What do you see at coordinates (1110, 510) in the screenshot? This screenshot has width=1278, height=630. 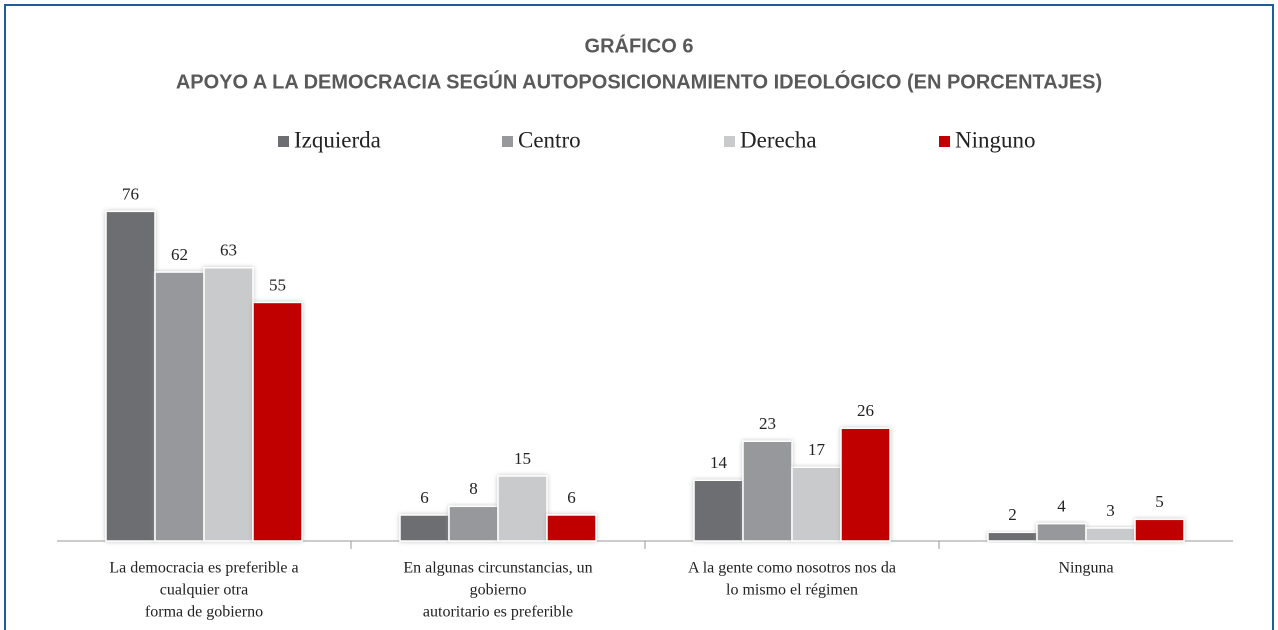 I see `data-label: 3` at bounding box center [1110, 510].